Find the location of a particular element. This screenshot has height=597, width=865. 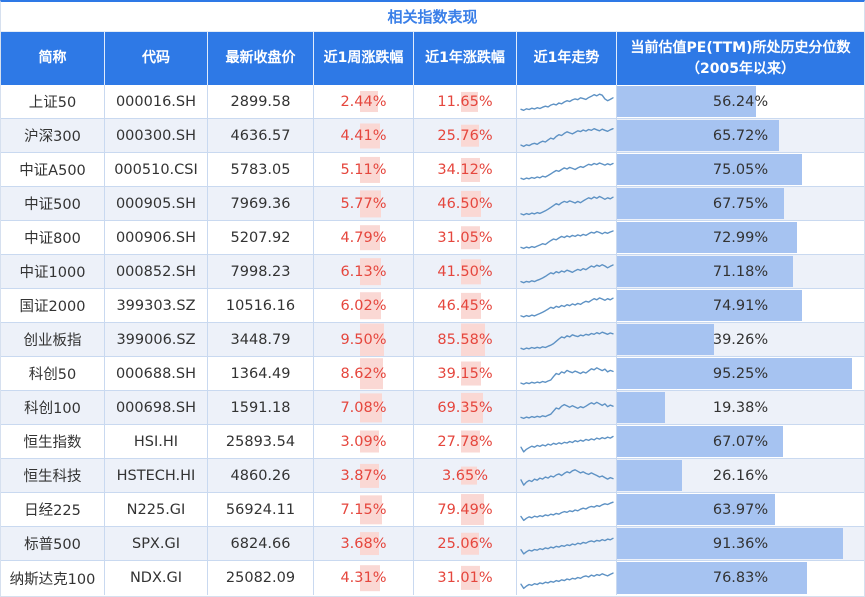

week-change-value: 6.13% is located at coordinates (363, 271).